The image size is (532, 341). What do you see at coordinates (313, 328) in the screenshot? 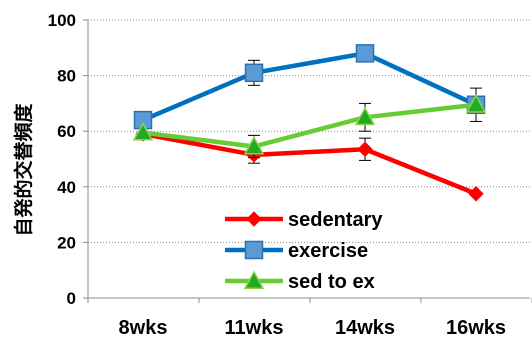
I see `x-tick-labels: 8wks 11wks 14wks 16wks` at bounding box center [313, 328].